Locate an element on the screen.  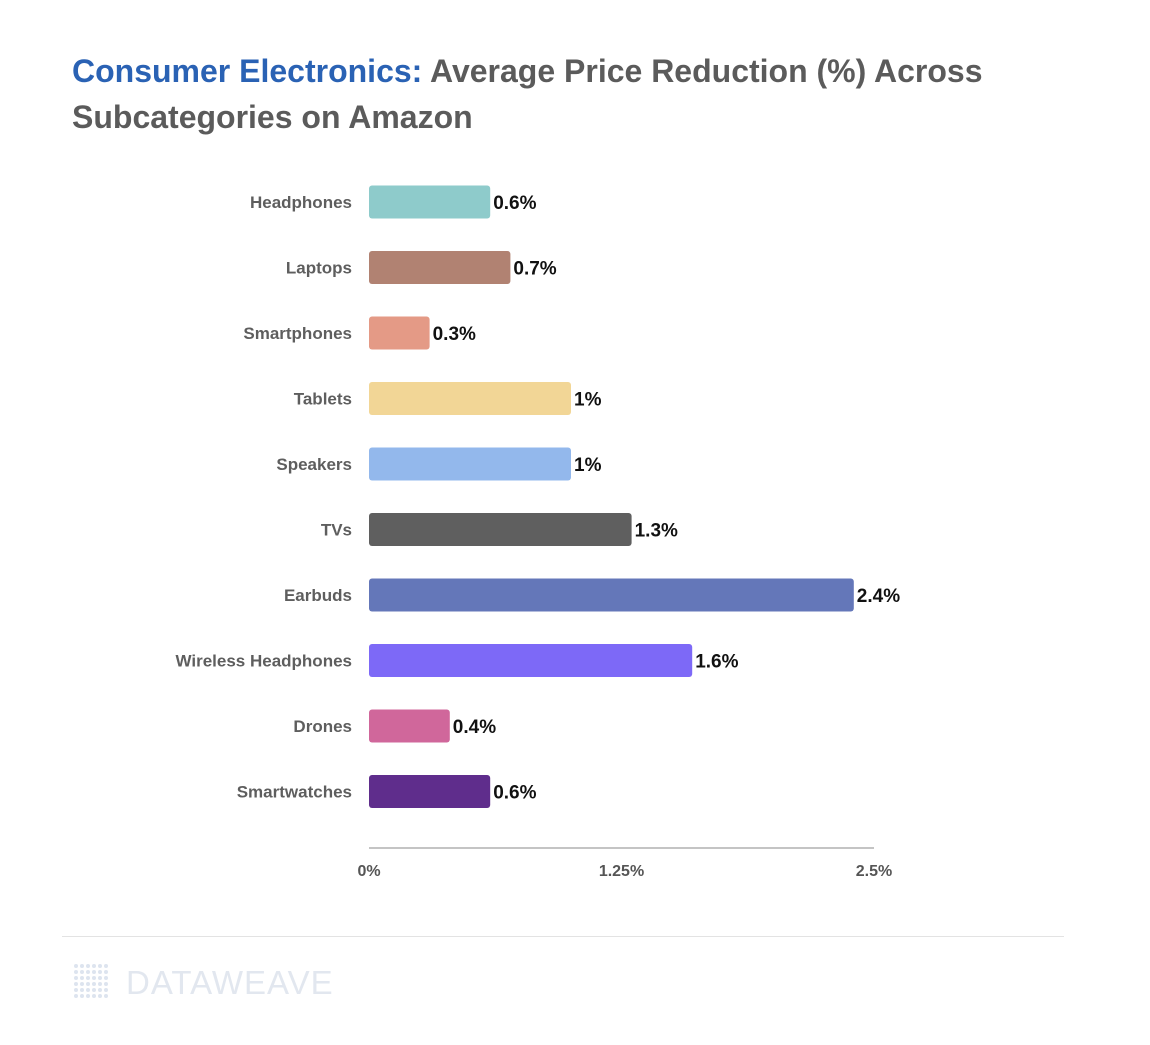
value-label: 0.3% is located at coordinates (454, 334).